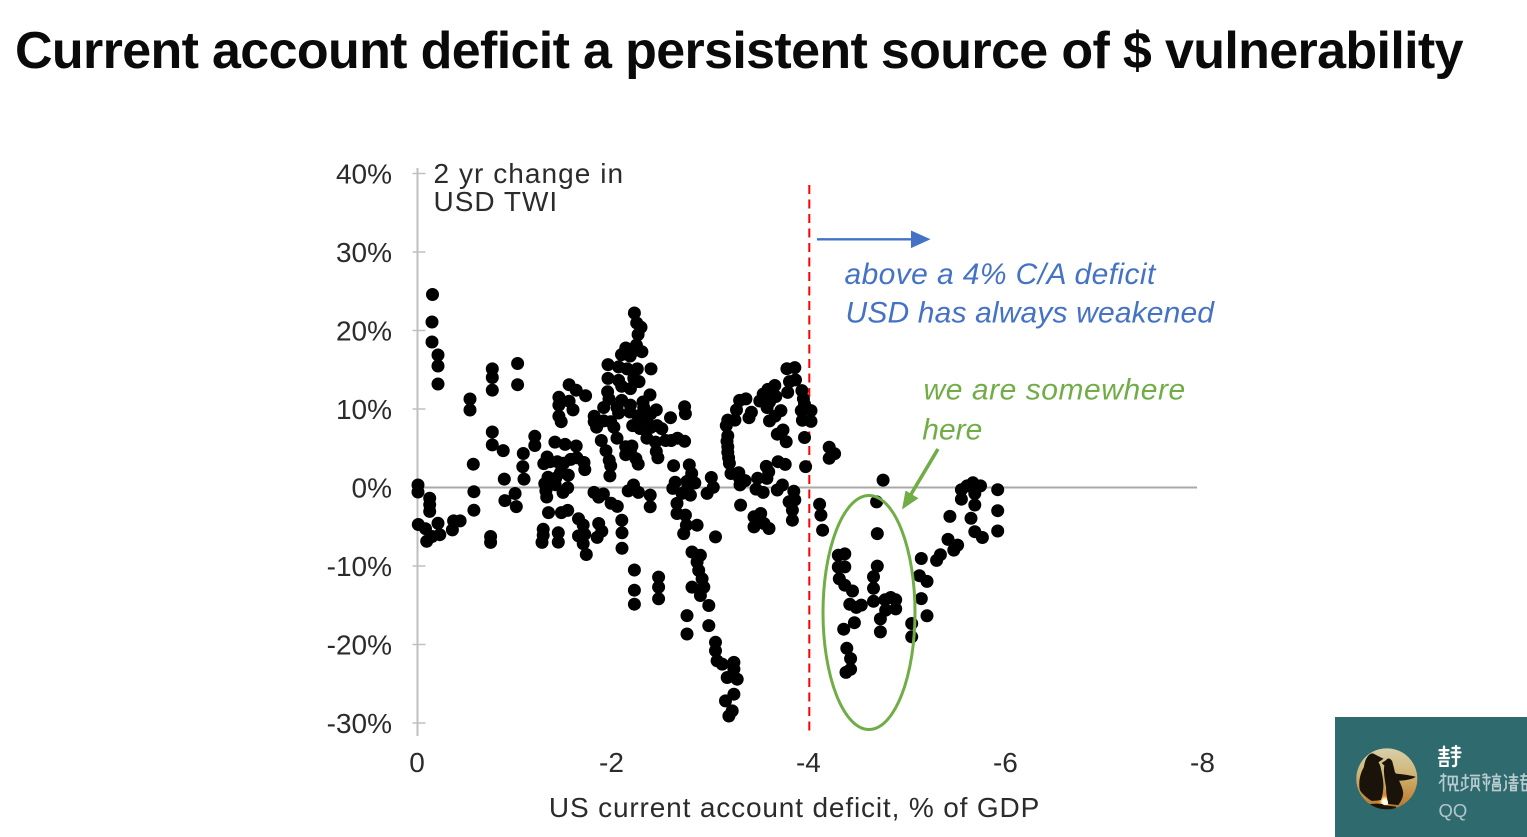  Describe the element at coordinates (359, 723) in the screenshot. I see `svg-text: -30%` at that location.